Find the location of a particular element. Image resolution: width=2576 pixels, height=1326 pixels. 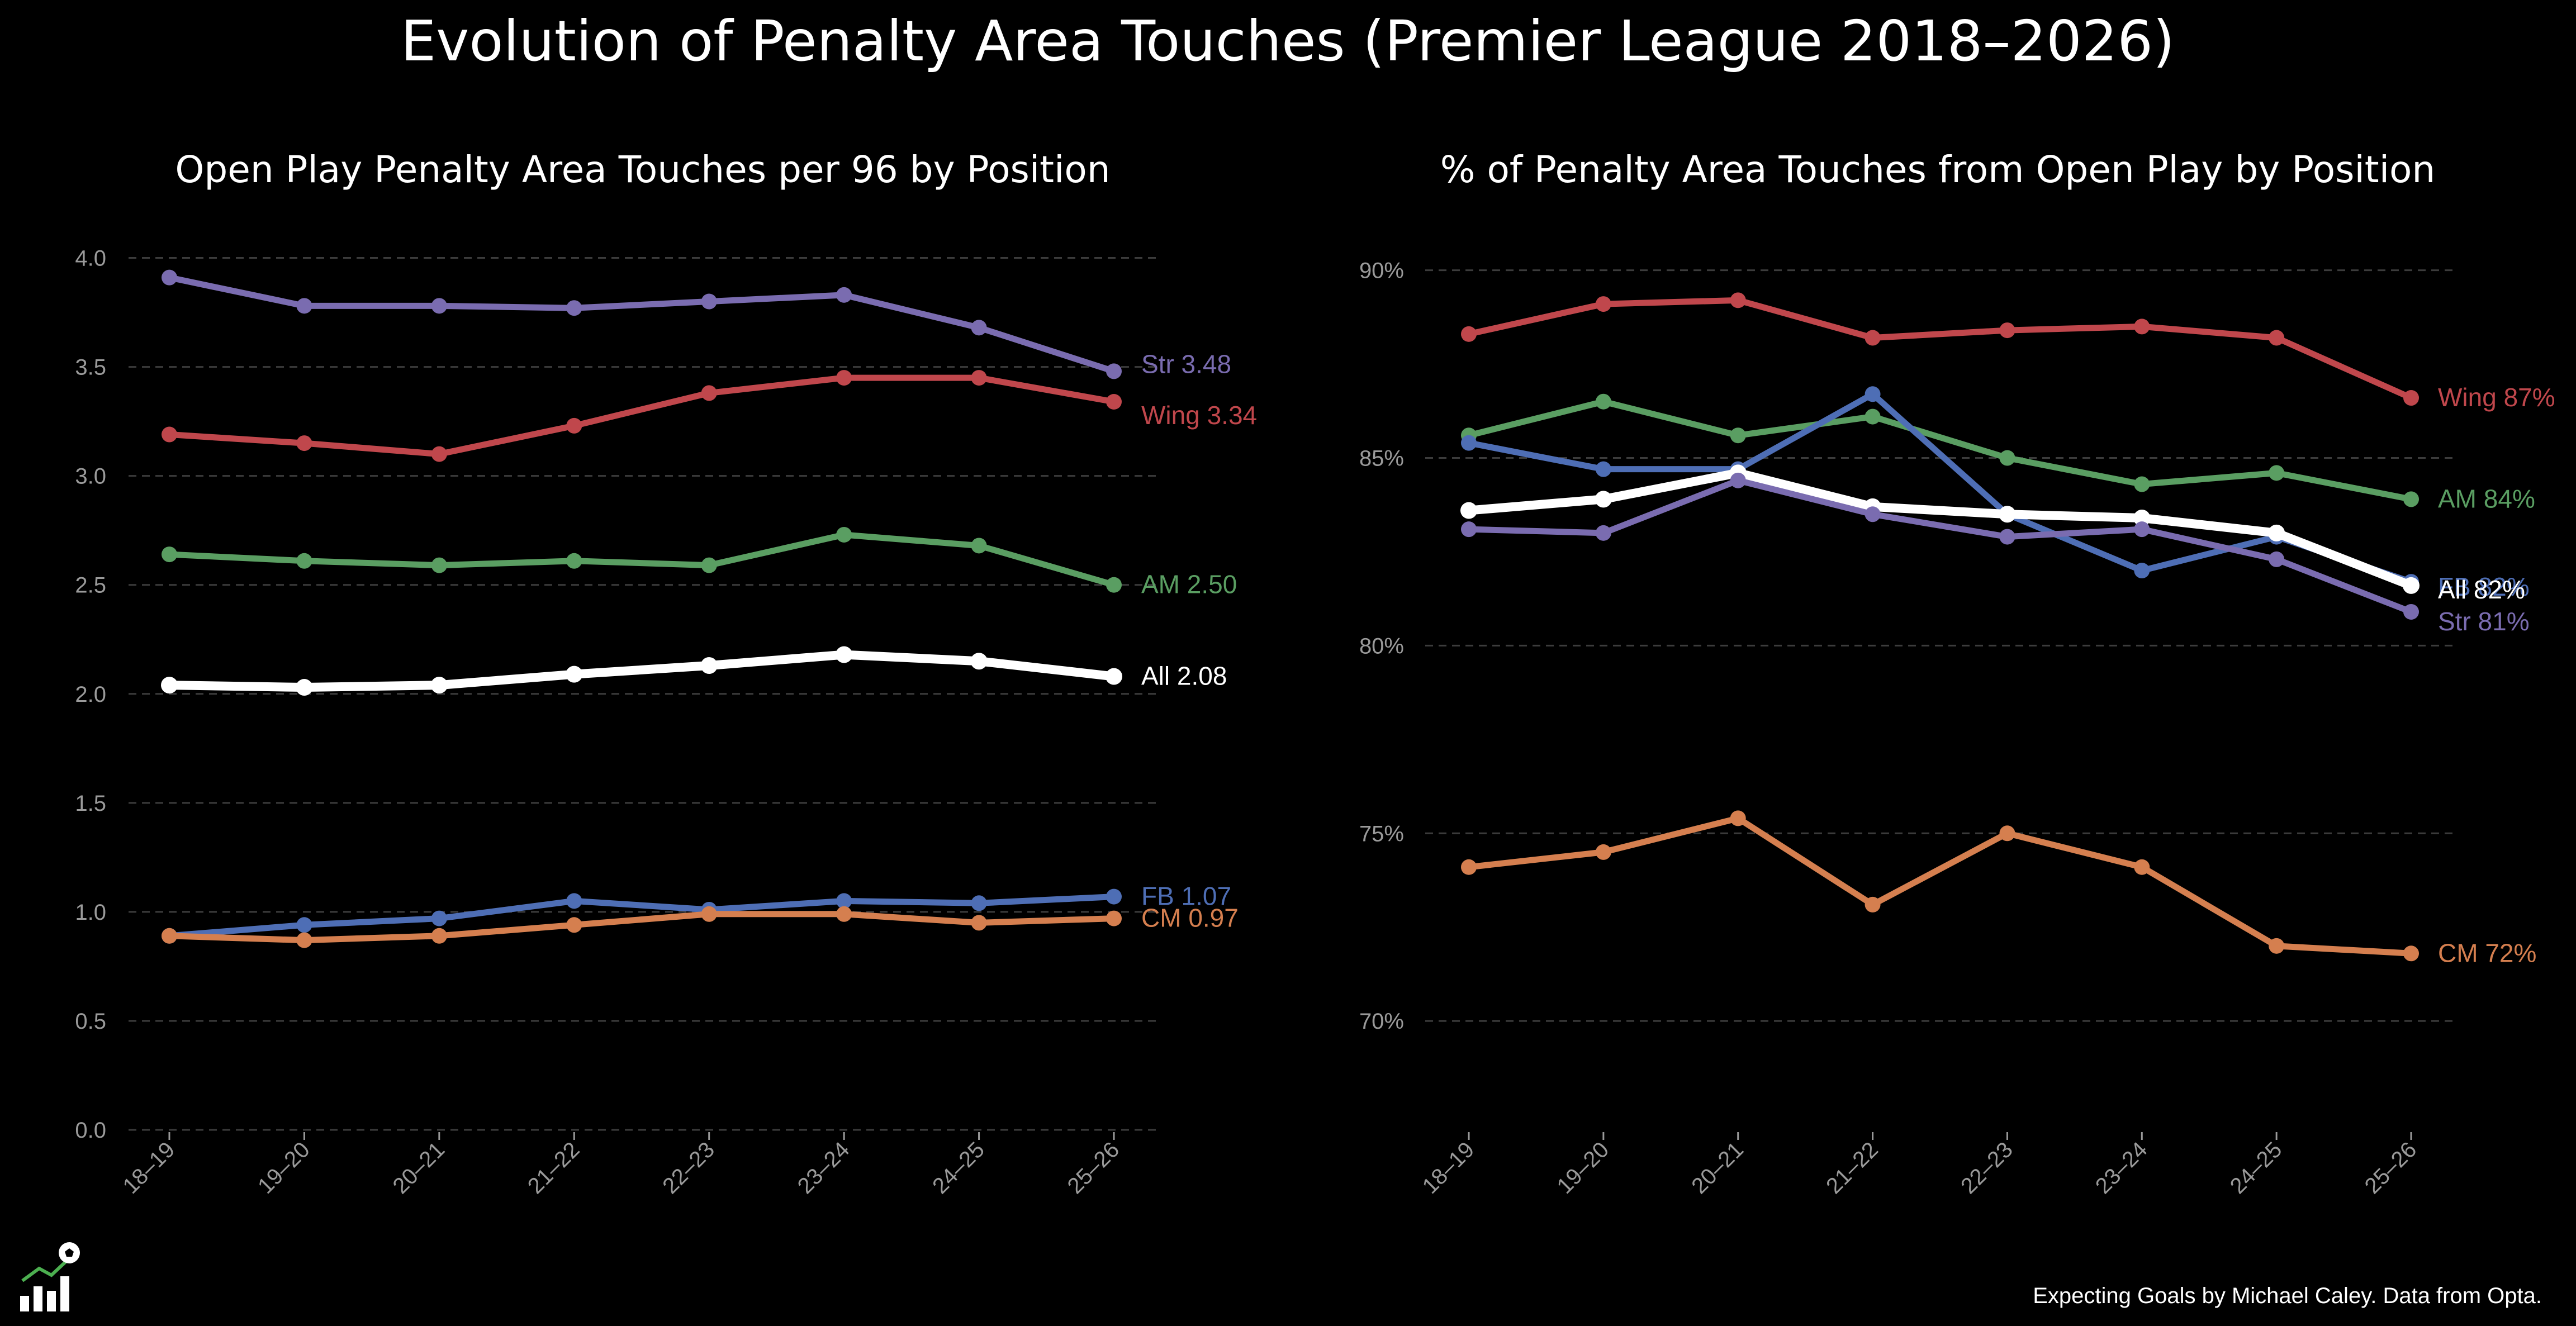

end-label-cm: CM 0.97 is located at coordinates (1190, 919).